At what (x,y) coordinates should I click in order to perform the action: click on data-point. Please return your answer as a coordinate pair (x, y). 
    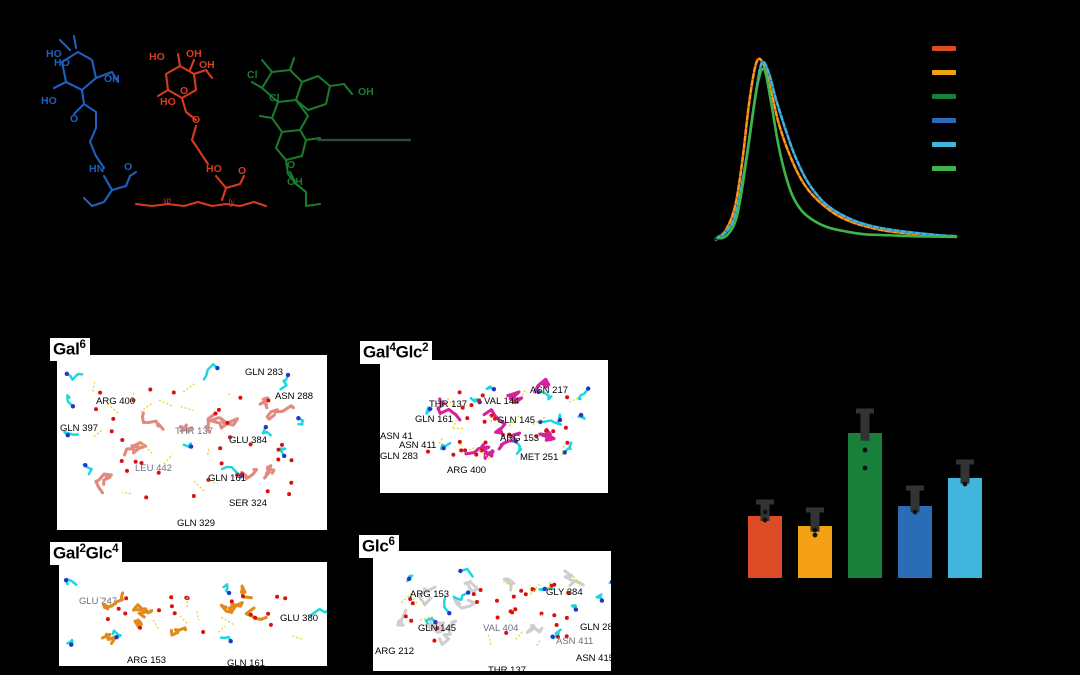
    Looking at the image, I should click on (965, 484).